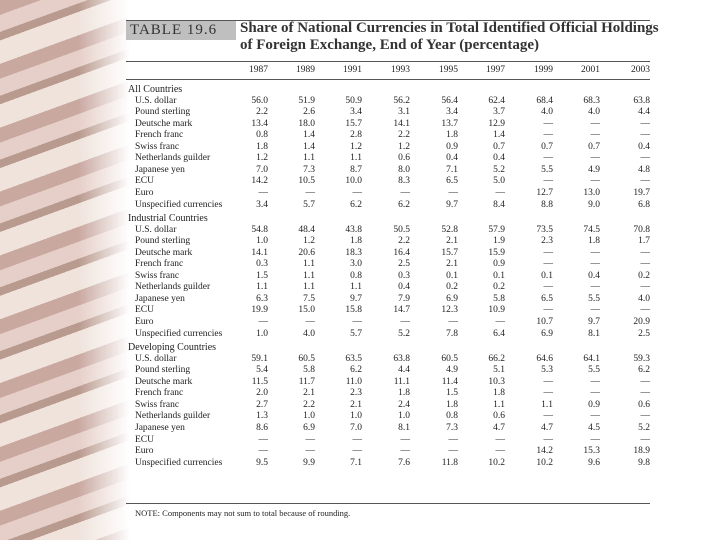  Describe the element at coordinates (356, 169) in the screenshot. I see `cell-value: 8.7` at that location.